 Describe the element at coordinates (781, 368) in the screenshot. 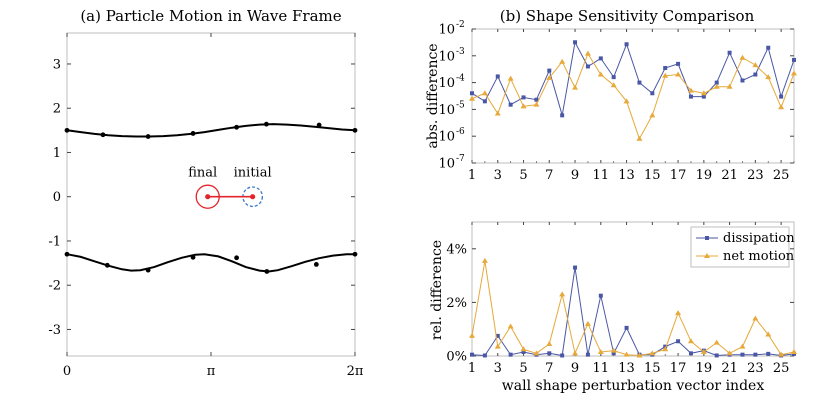

I see `x-tick-label: 25` at that location.